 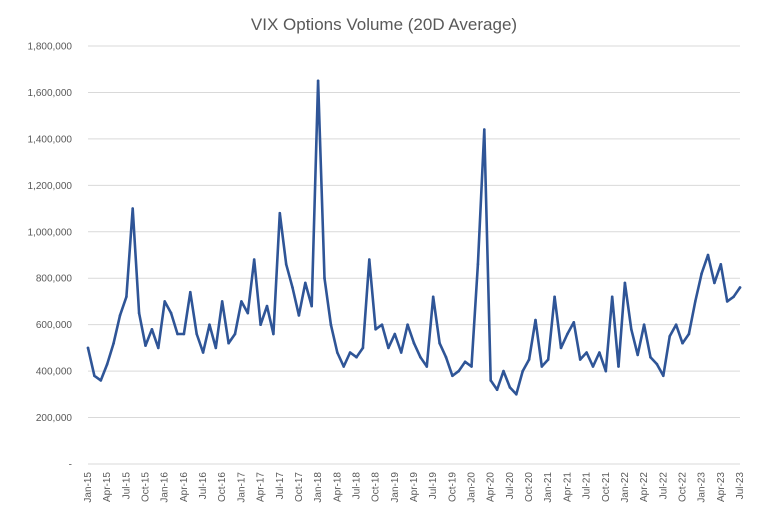 What do you see at coordinates (318, 487) in the screenshot?
I see `x-tick-label: Jan-18` at bounding box center [318, 487].